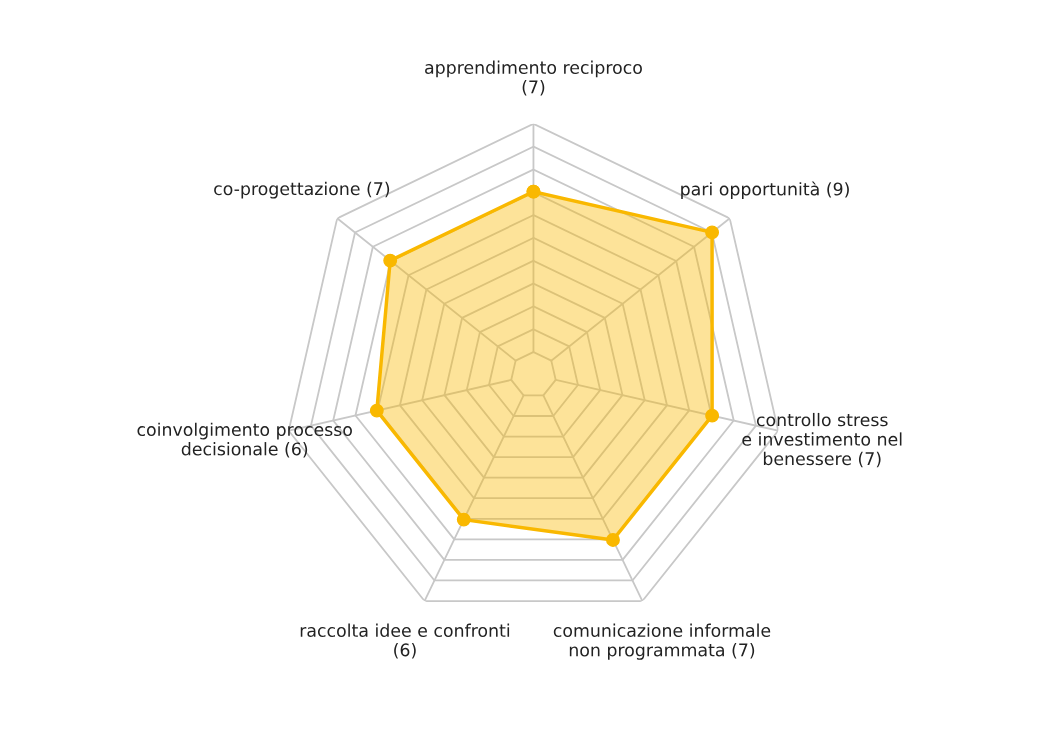  What do you see at coordinates (662, 641) in the screenshot?
I see `spoke-label: comunicazione informale non programmata (7)` at bounding box center [662, 641].